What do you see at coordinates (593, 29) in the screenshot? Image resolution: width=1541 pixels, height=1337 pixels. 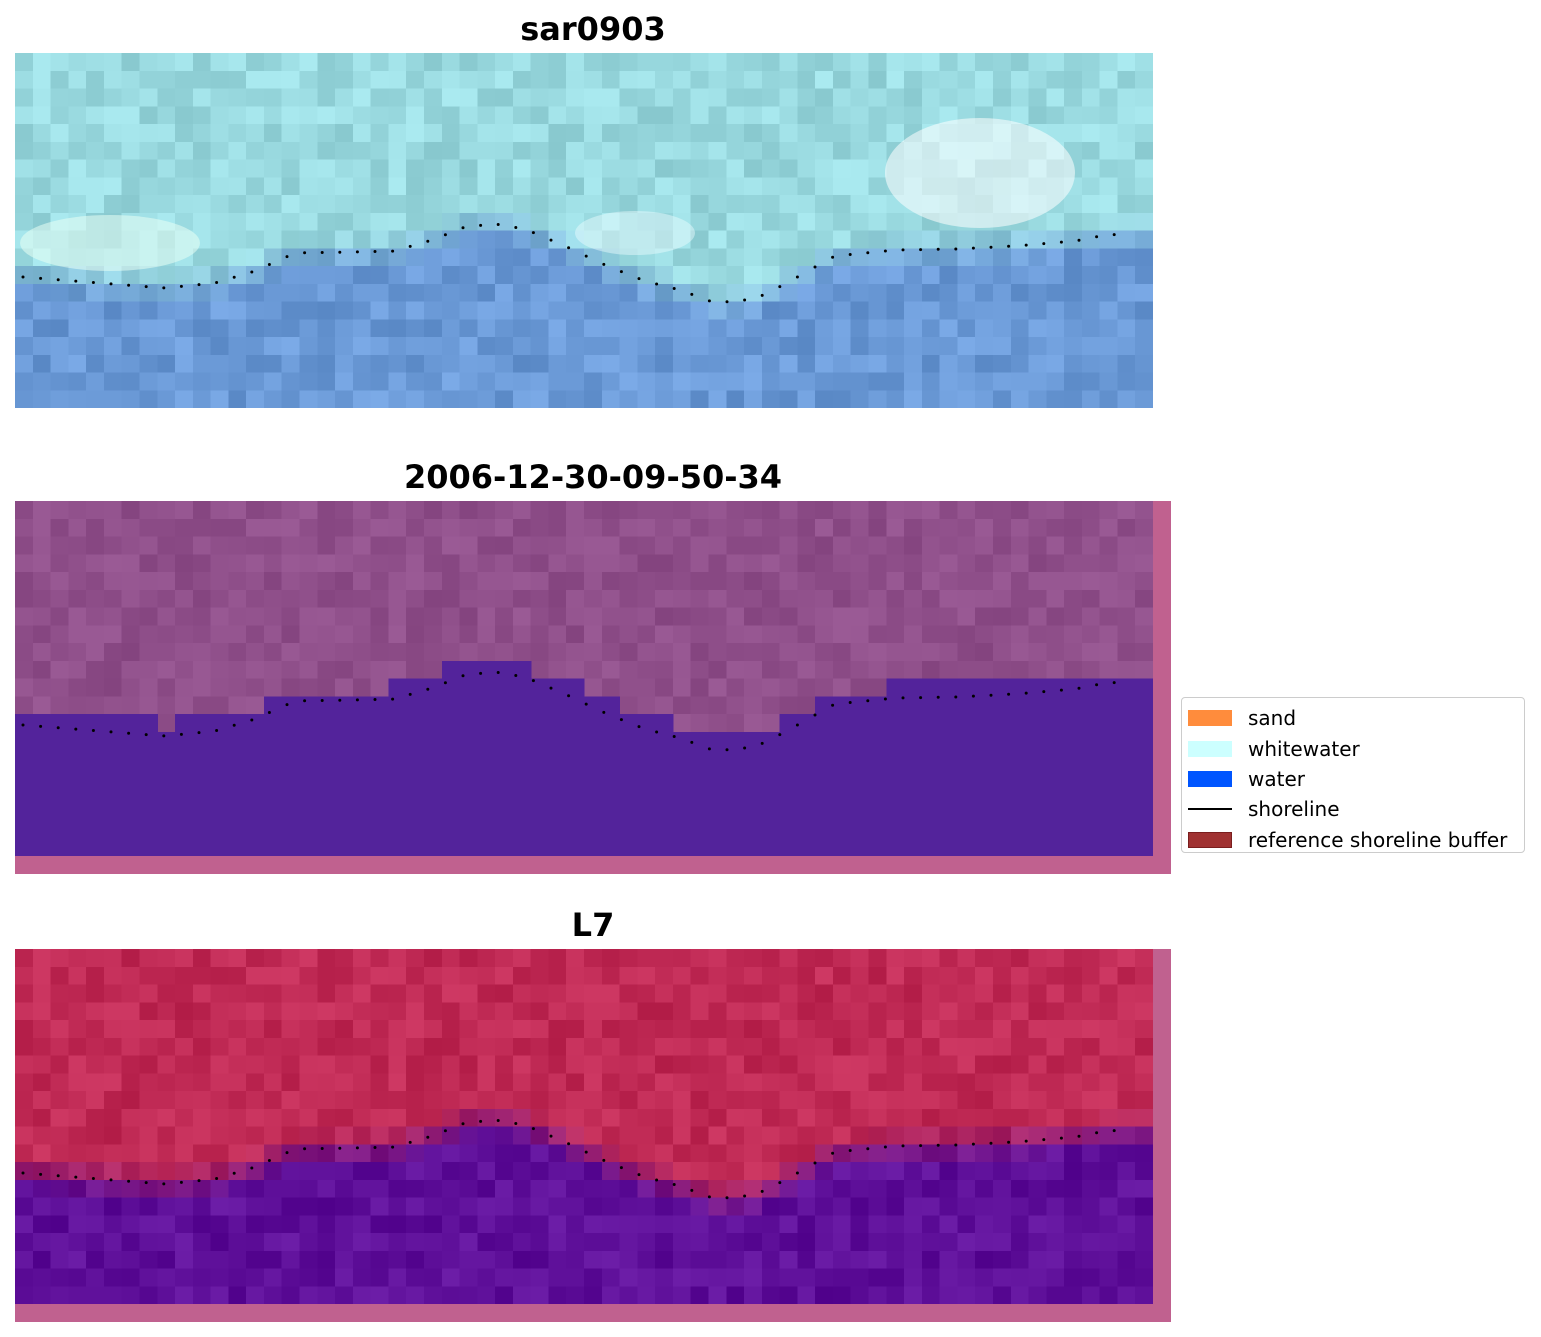 I see `panel-title-1: sar0903` at bounding box center [593, 29].